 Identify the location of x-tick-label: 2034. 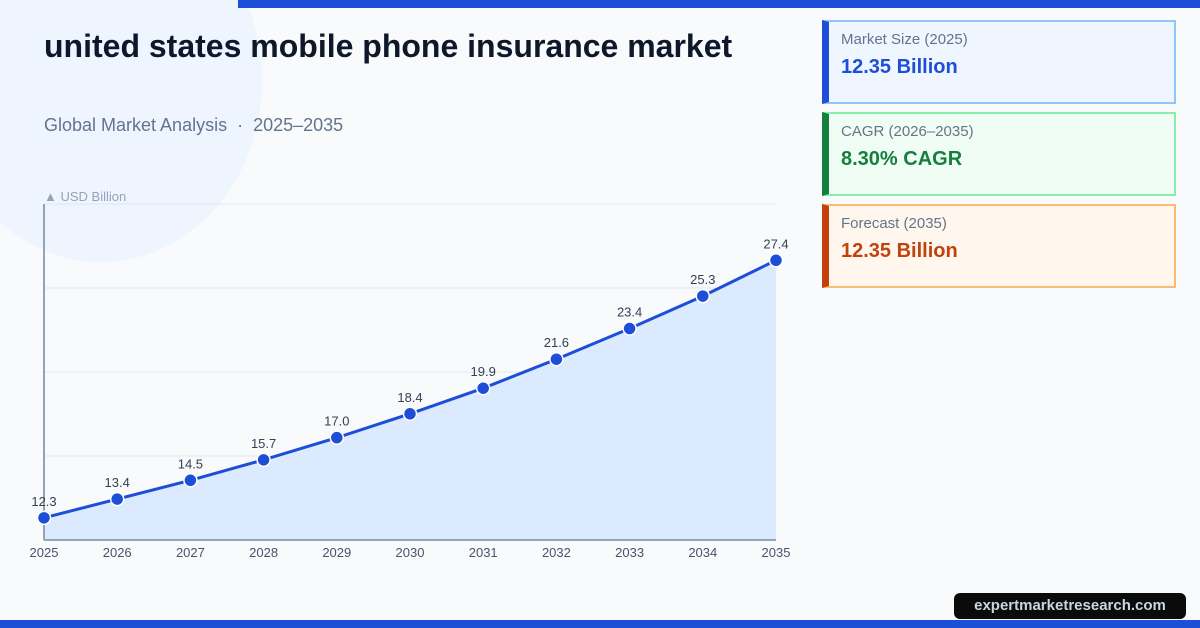
(702, 552).